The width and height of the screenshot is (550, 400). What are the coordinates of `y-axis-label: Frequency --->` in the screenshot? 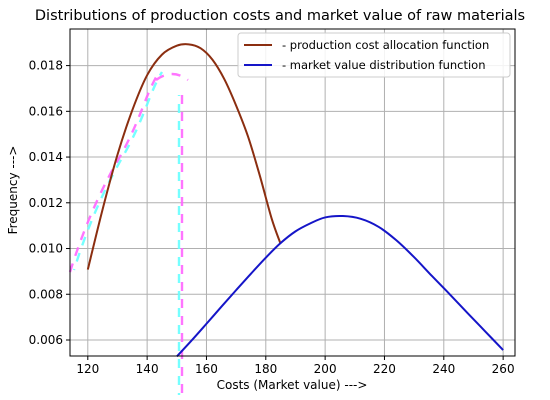 It's located at (13, 190).